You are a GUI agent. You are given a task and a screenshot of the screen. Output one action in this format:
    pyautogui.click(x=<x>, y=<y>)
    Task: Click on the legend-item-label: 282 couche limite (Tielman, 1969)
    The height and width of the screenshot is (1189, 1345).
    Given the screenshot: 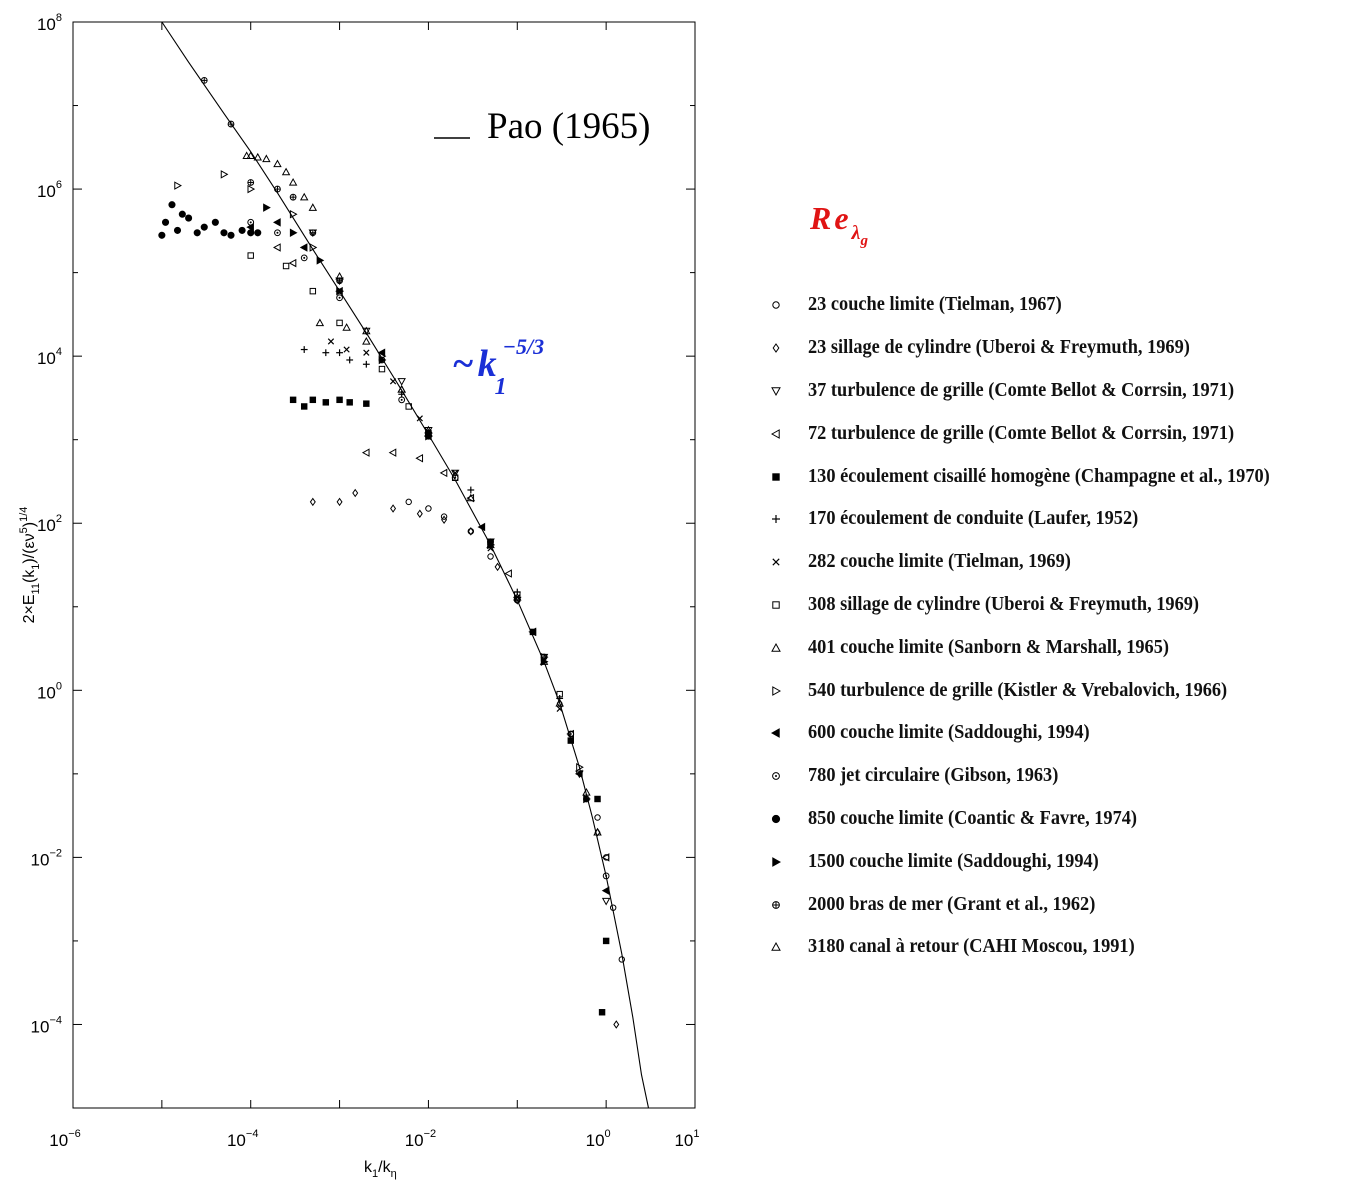 What is the action you would take?
    pyautogui.click(x=939, y=562)
    